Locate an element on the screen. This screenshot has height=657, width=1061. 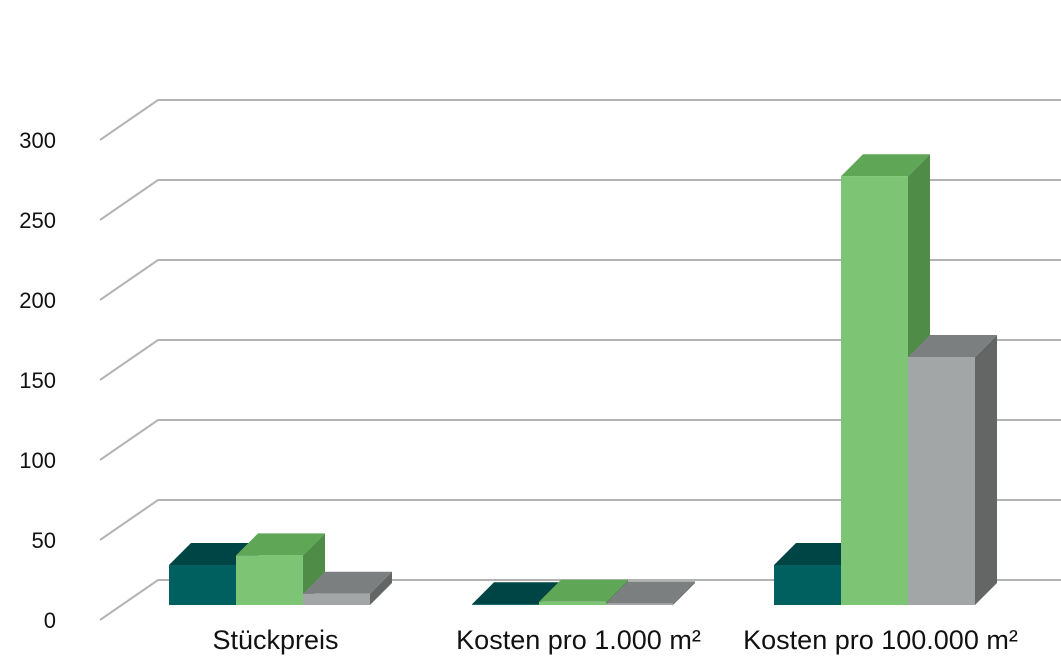
category-label: Stückpreis is located at coordinates (275, 640).